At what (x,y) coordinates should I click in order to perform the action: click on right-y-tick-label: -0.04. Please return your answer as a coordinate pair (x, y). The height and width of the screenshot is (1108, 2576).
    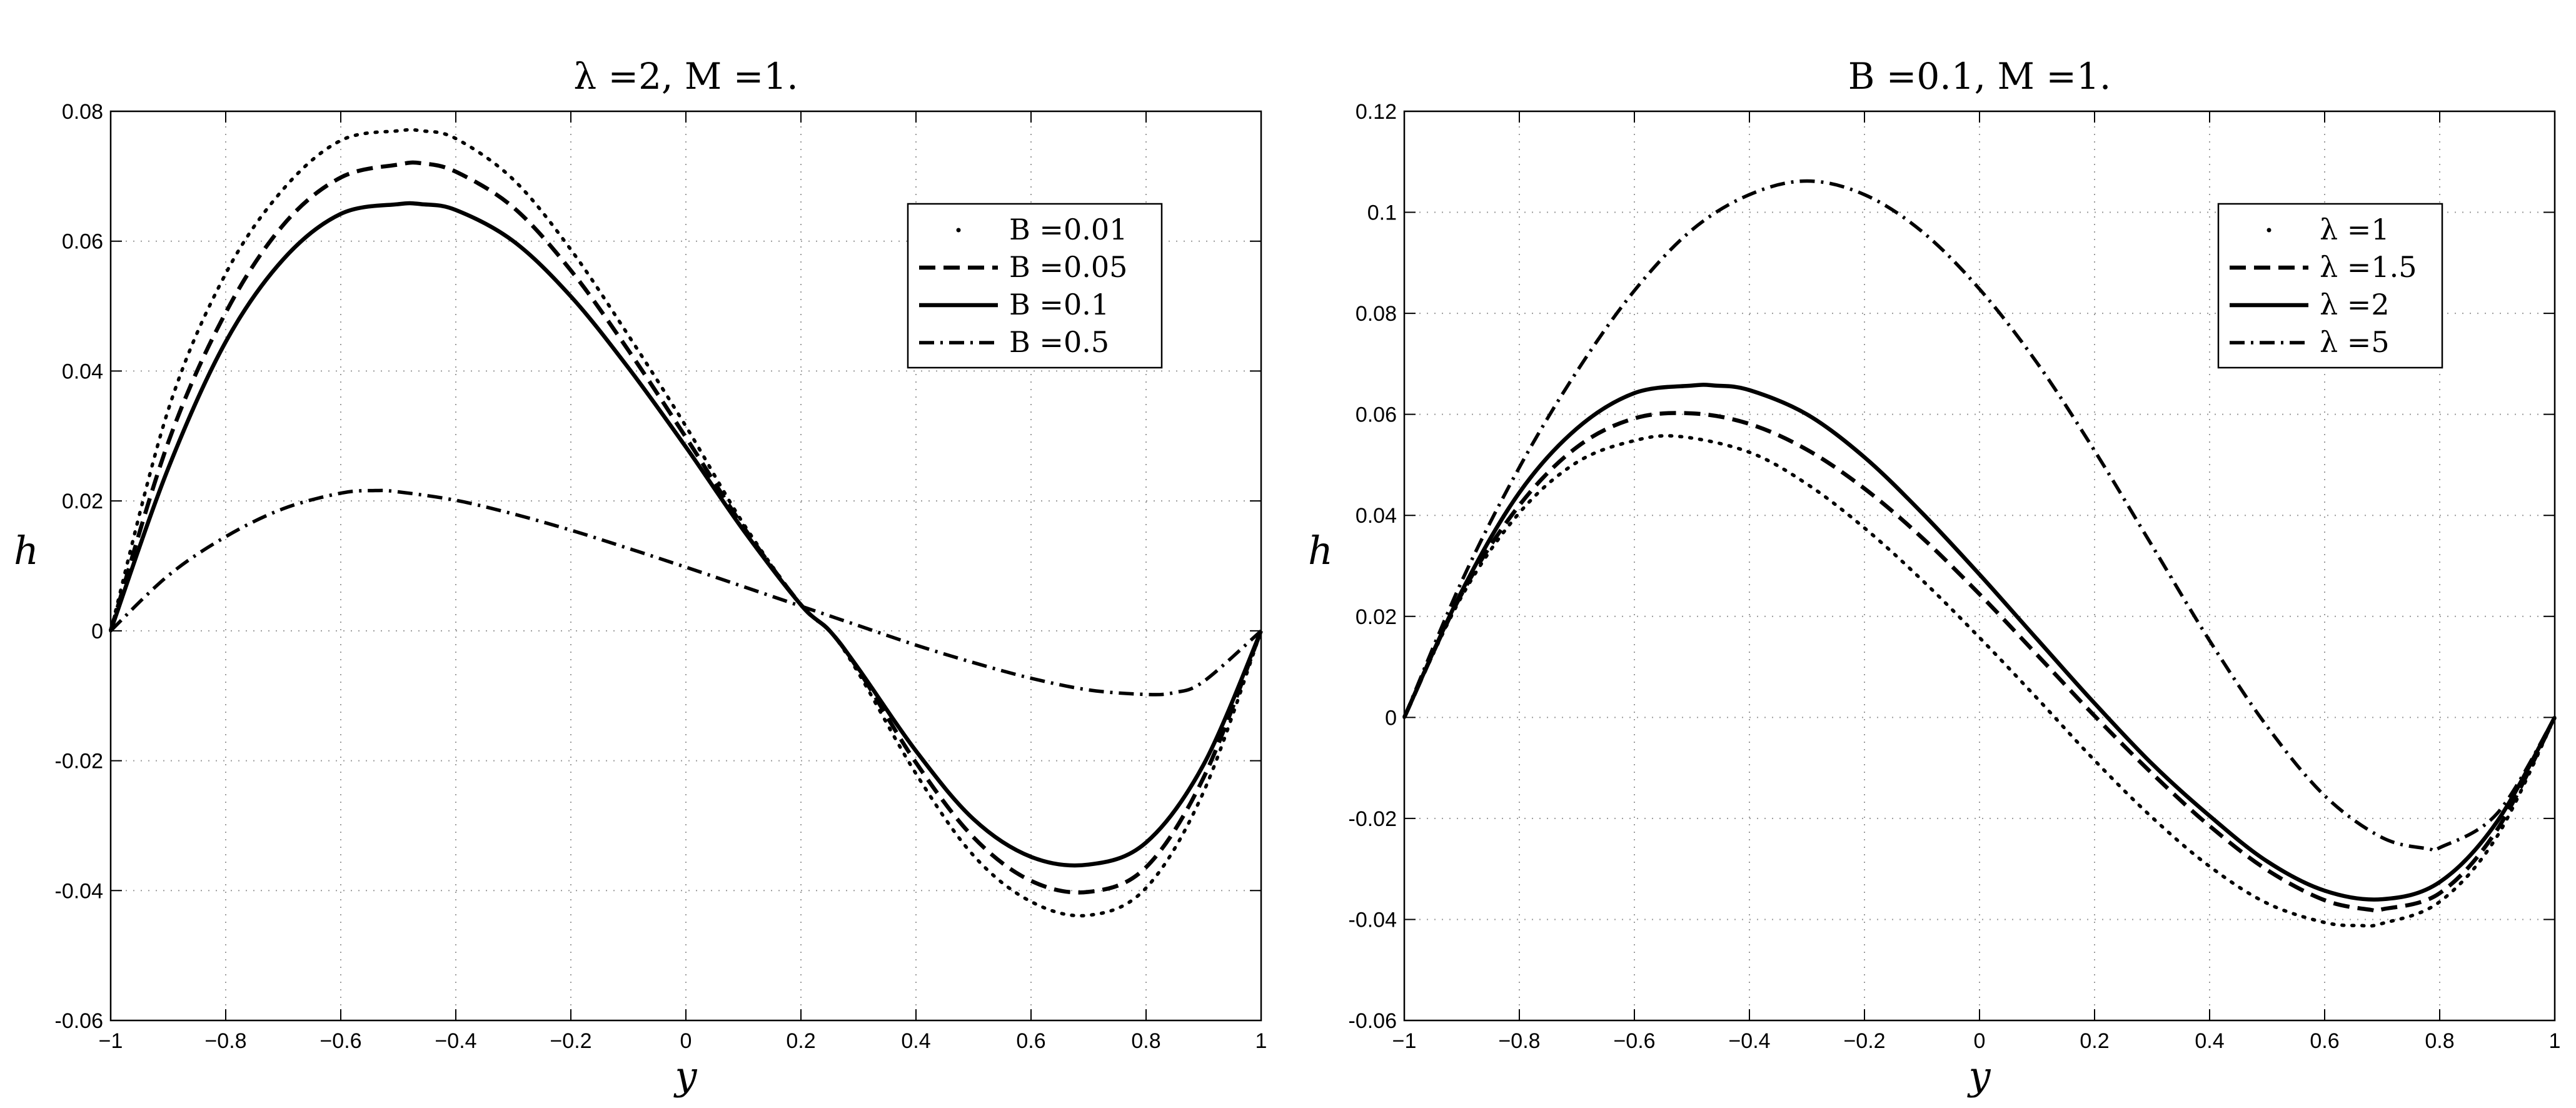
    Looking at the image, I should click on (1373, 920).